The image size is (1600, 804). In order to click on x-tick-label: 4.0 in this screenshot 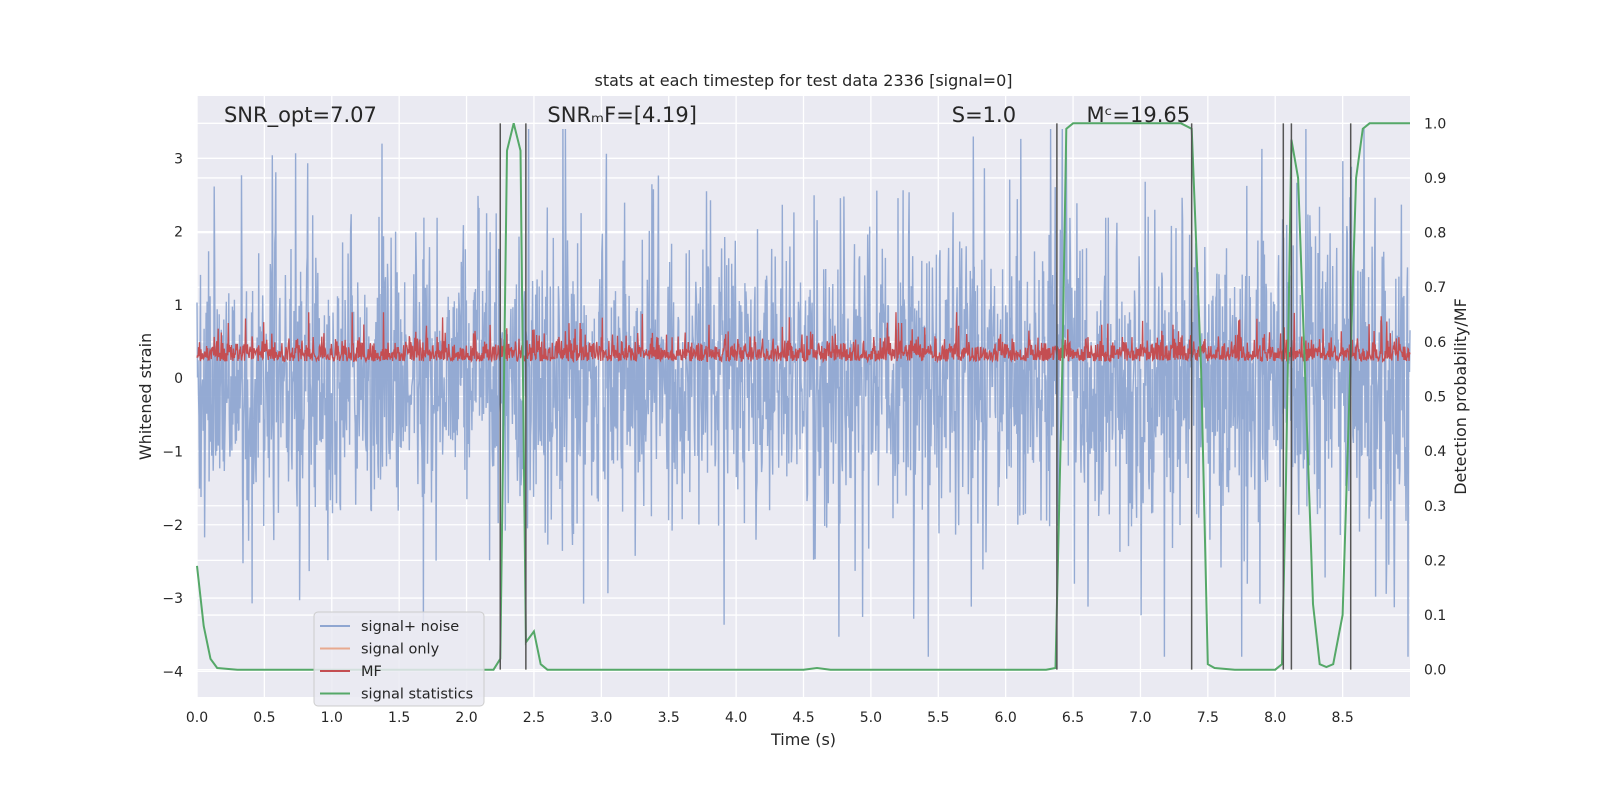, I will do `click(736, 718)`.